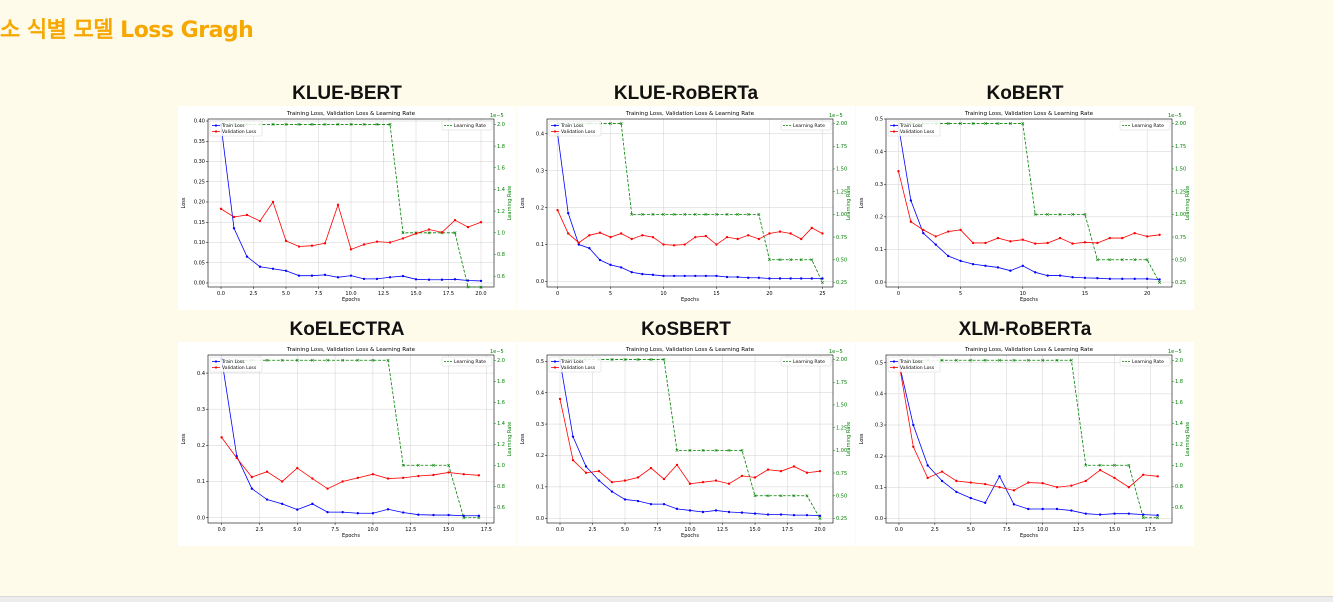  Describe the element at coordinates (199, 122) in the screenshot. I see `y-tick-label: 0.40` at that location.